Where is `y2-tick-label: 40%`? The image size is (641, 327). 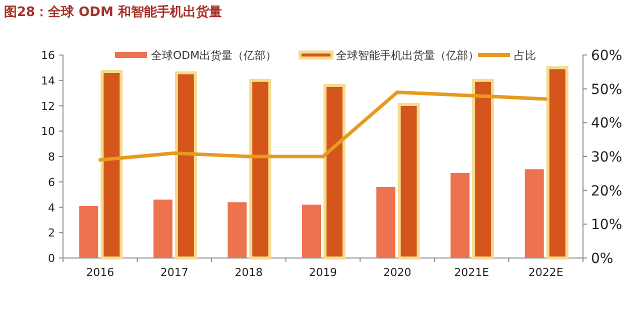 y2-tick-label: 40% is located at coordinates (606, 124).